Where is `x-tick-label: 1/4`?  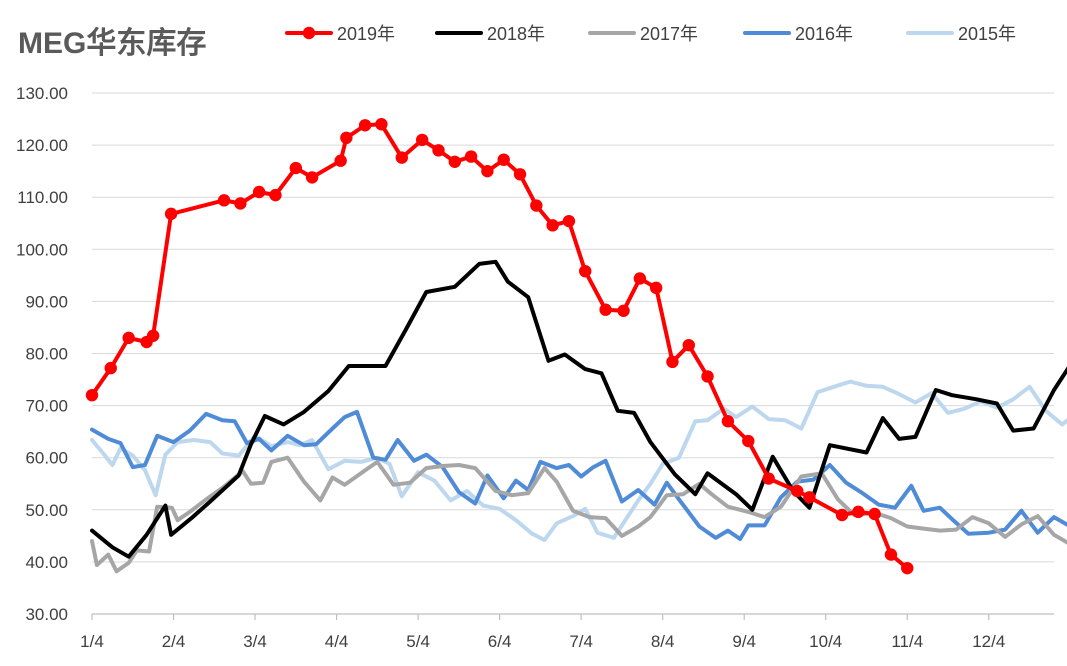
x-tick-label: 1/4 is located at coordinates (92, 641).